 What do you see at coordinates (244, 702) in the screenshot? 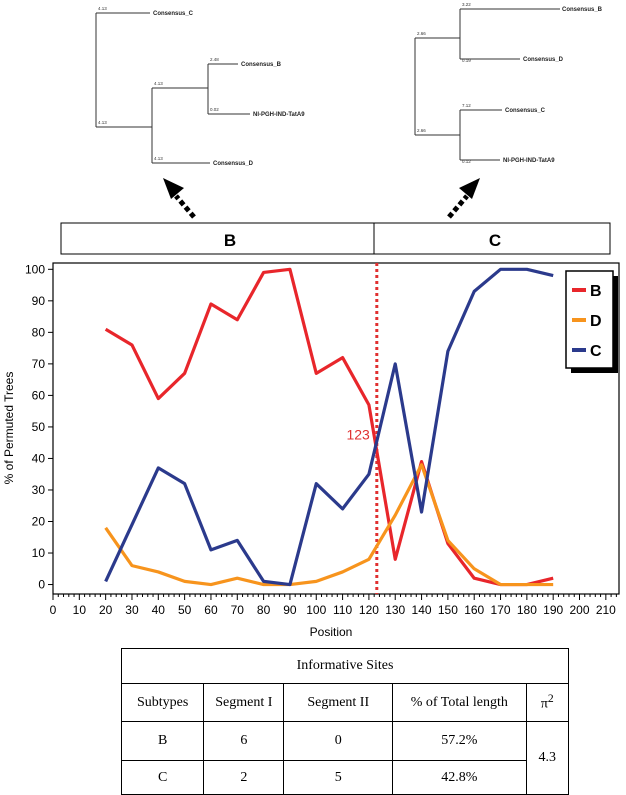
I see `table-header: Segment I` at bounding box center [244, 702].